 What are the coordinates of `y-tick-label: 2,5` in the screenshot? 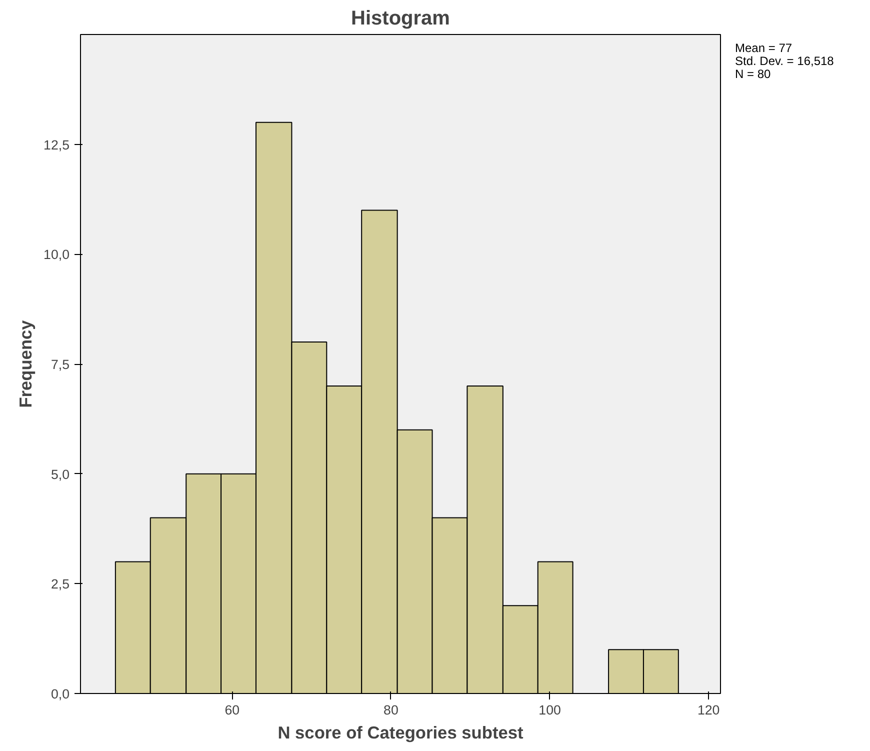 It's located at (60, 584).